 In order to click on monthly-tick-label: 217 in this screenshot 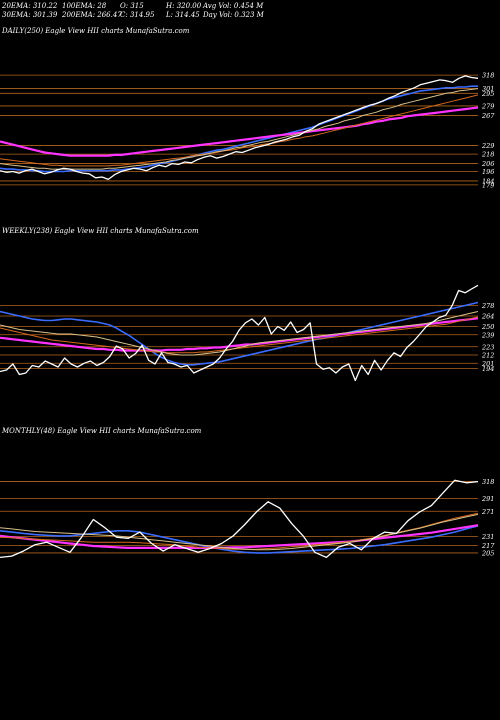, I will do `click(488, 546)`.